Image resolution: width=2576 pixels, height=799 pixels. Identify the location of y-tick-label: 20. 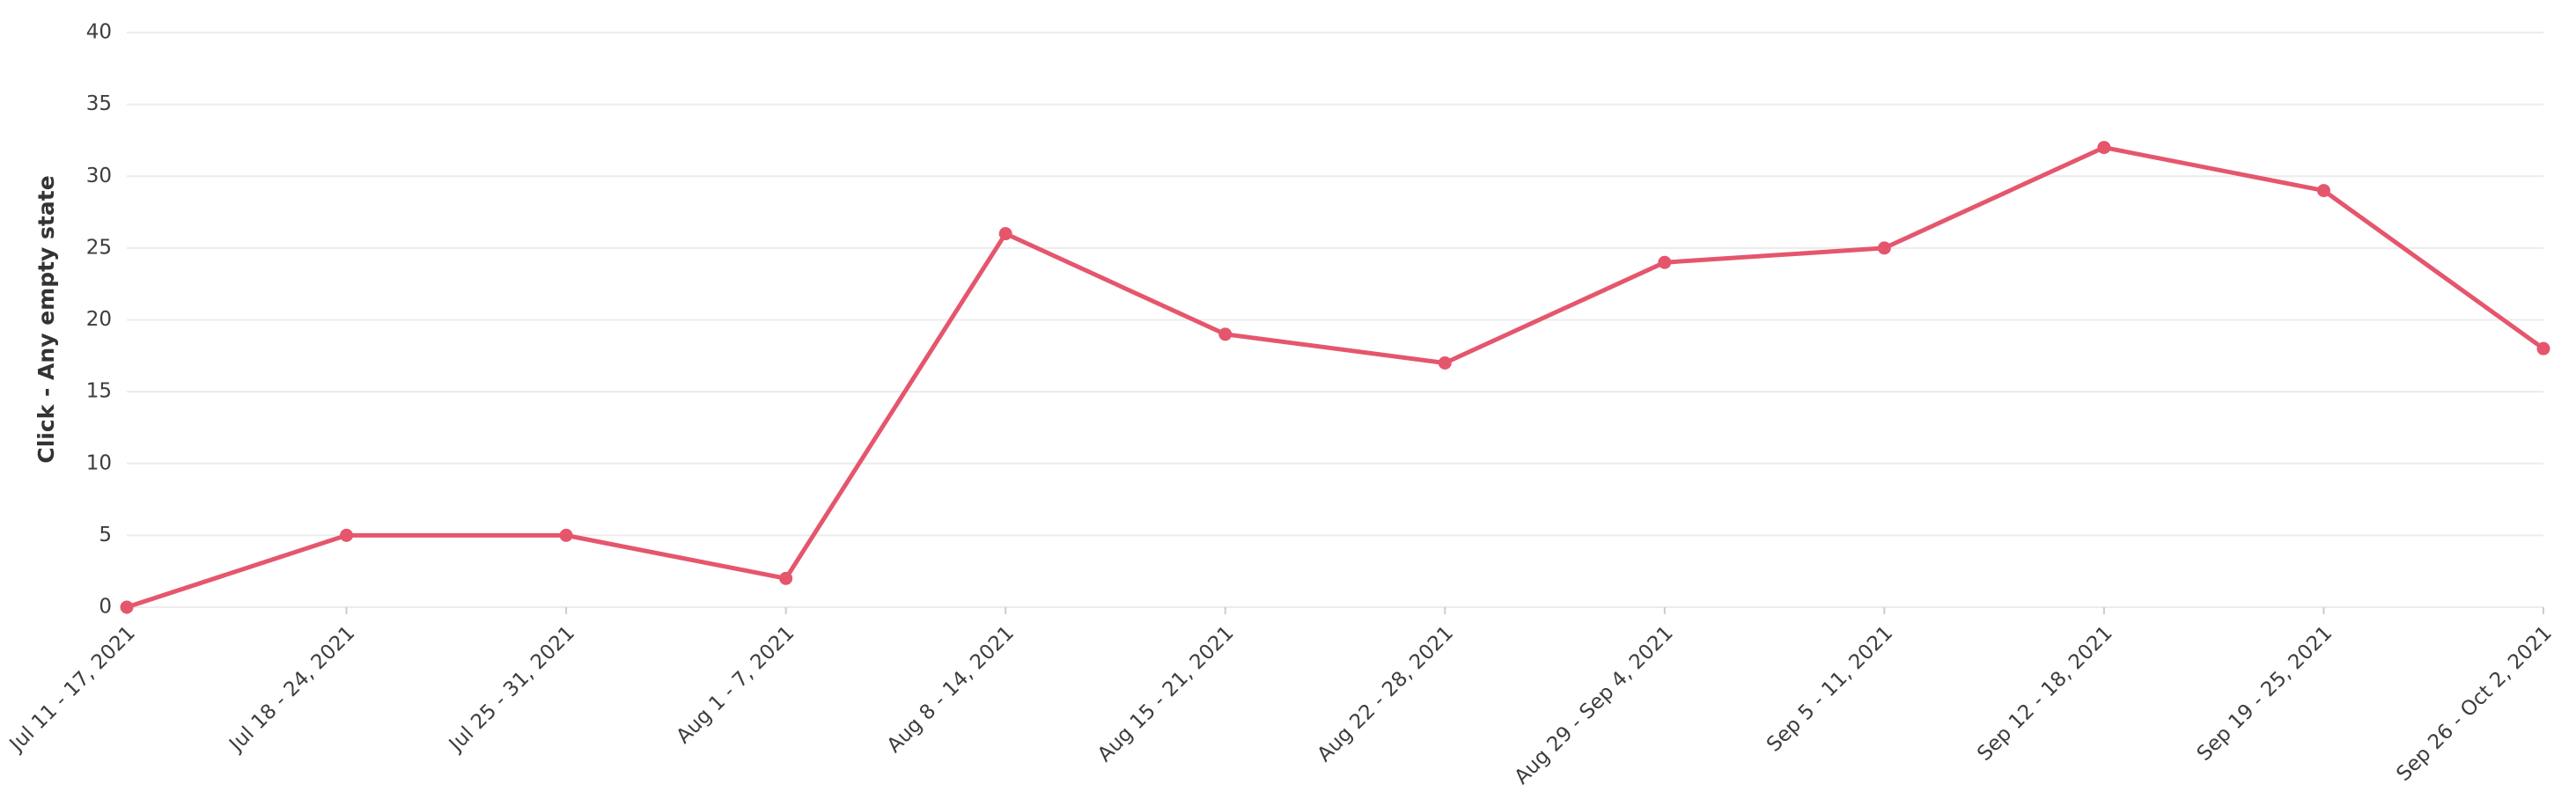
(99, 319).